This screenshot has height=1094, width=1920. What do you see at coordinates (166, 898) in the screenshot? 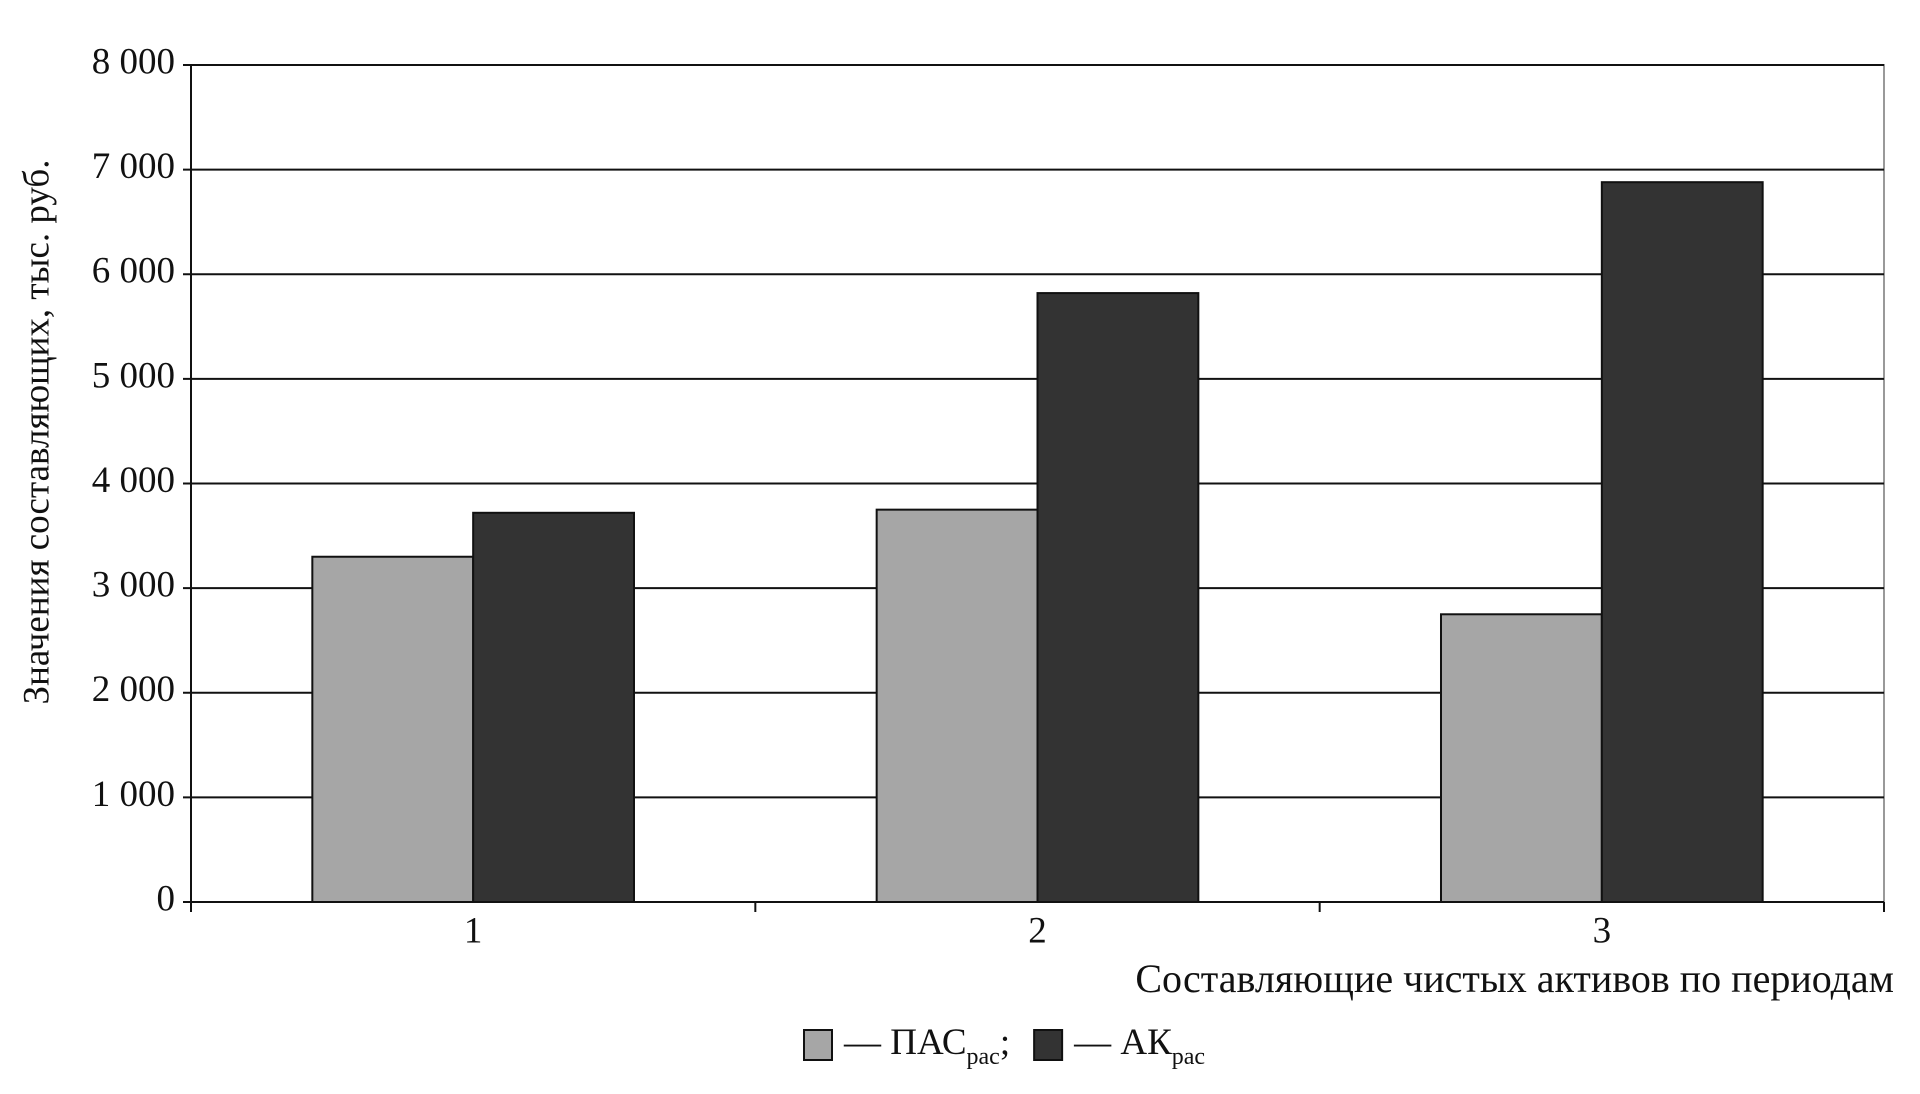
I see `y-tick-label: 0` at bounding box center [166, 898].